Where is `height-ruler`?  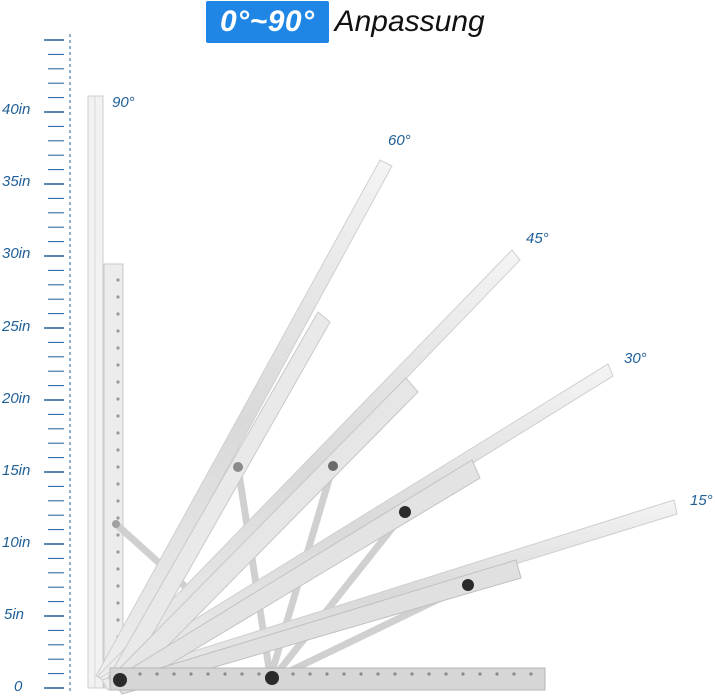 height-ruler is located at coordinates (57, 364).